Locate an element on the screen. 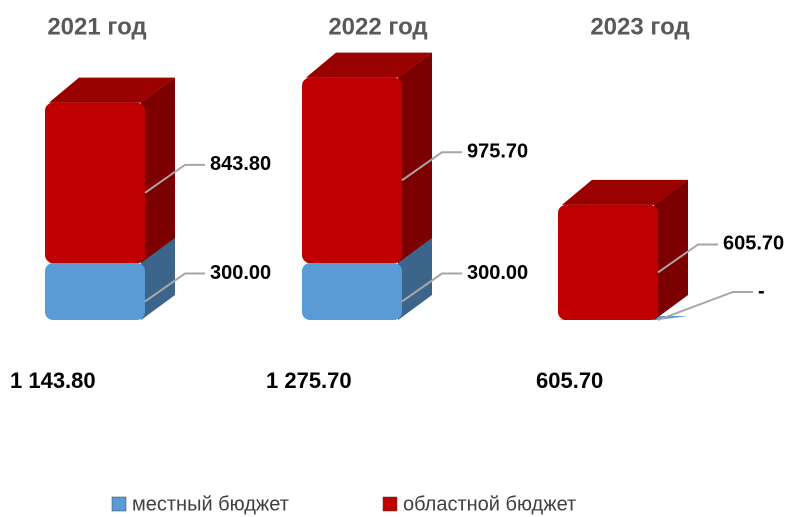  total-label: 1 275.70 is located at coordinates (309, 380).